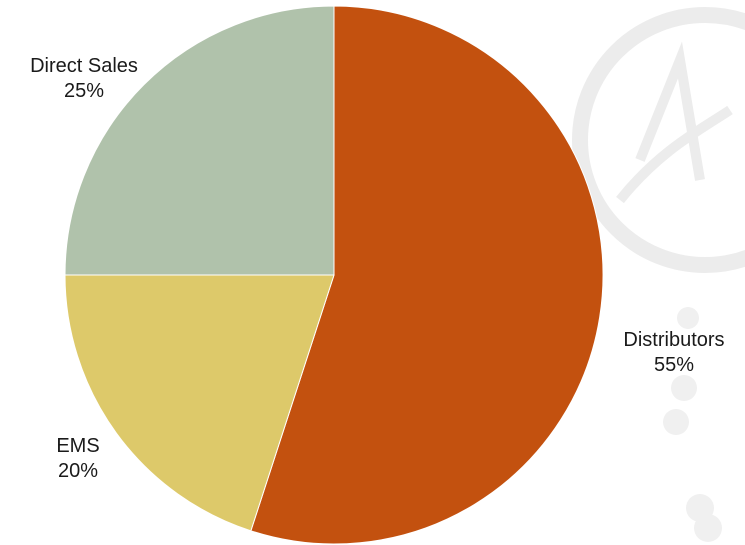 This screenshot has height=545, width=745. What do you see at coordinates (78, 471) in the screenshot?
I see `slice-label-percent: 20%` at bounding box center [78, 471].